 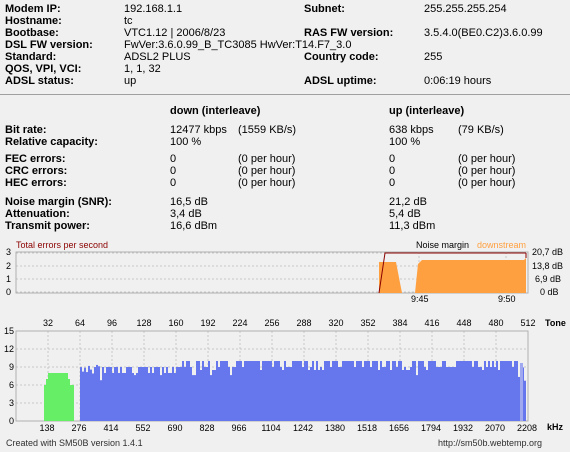 What do you see at coordinates (458, 81) in the screenshot?
I see `adsl-uptime-value: 0:06:19 hours` at bounding box center [458, 81].